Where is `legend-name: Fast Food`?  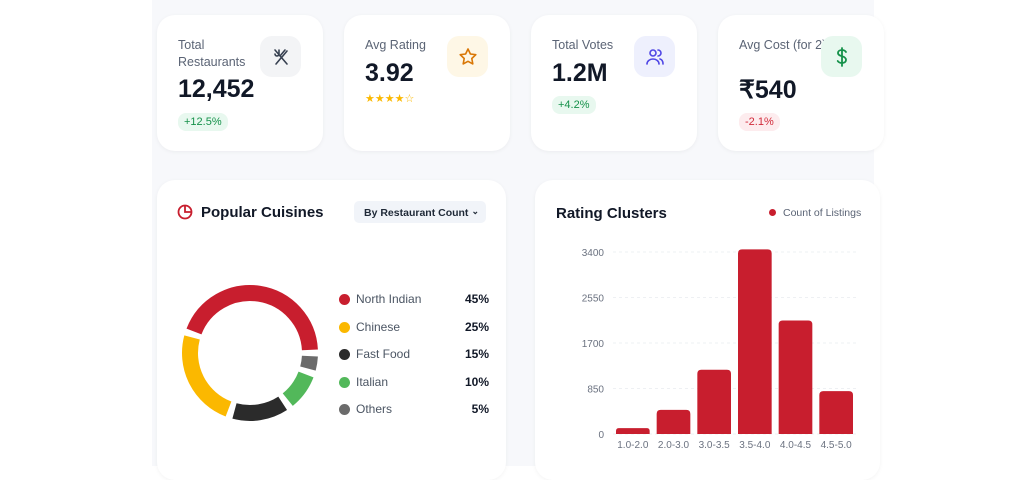 legend-name: Fast Food is located at coordinates (383, 354).